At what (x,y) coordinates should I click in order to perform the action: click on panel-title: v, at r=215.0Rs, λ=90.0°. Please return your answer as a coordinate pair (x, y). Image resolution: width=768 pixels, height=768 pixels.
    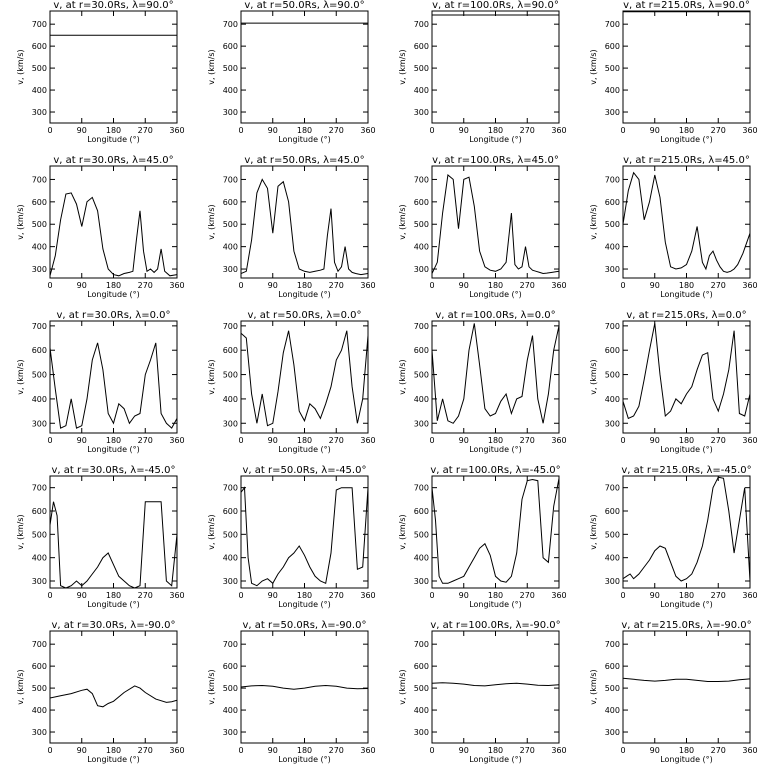
    Looking at the image, I should click on (686, 5).